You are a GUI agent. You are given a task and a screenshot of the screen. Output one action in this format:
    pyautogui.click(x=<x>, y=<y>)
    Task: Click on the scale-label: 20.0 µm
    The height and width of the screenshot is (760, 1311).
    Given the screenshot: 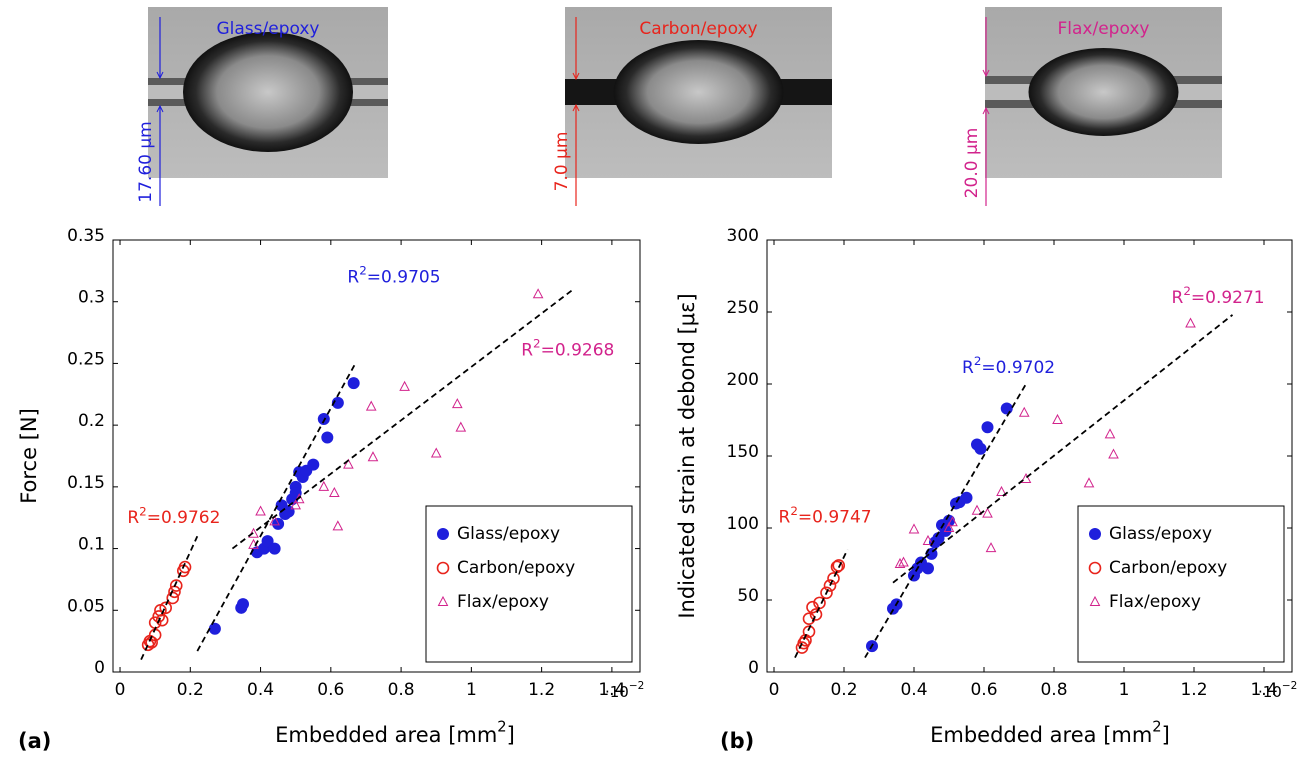 What is the action you would take?
    pyautogui.click(x=972, y=163)
    